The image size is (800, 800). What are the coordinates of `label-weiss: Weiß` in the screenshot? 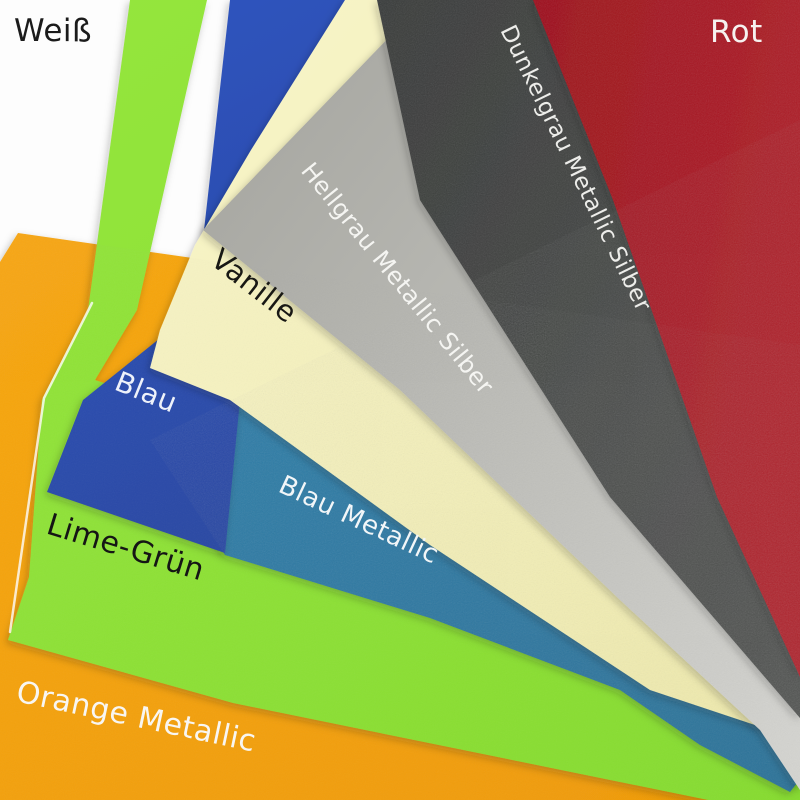 It's located at (53, 31).